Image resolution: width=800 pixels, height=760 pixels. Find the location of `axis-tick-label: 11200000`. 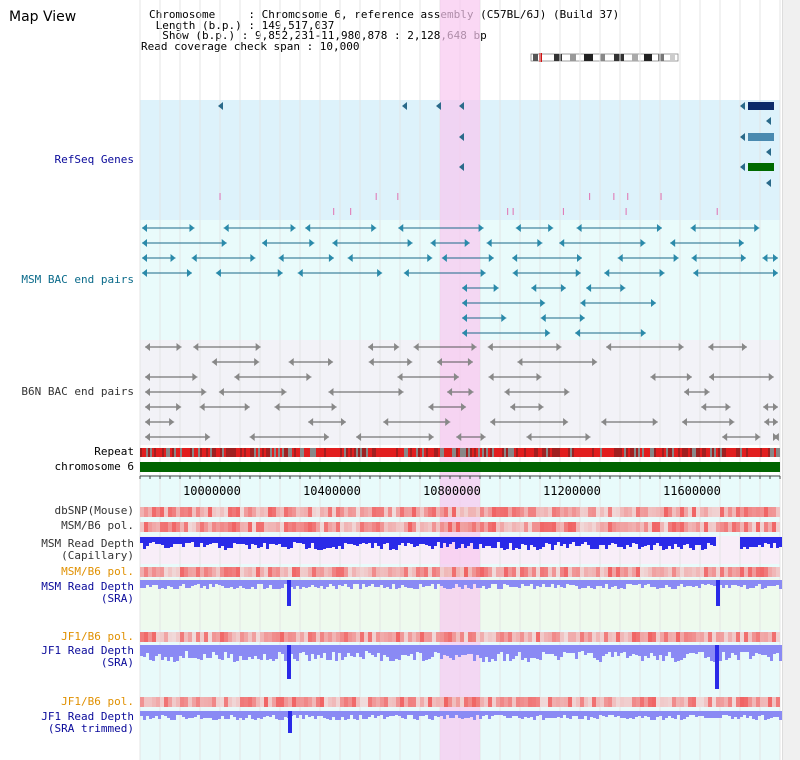

axis-tick-label: 11200000 is located at coordinates (572, 491).